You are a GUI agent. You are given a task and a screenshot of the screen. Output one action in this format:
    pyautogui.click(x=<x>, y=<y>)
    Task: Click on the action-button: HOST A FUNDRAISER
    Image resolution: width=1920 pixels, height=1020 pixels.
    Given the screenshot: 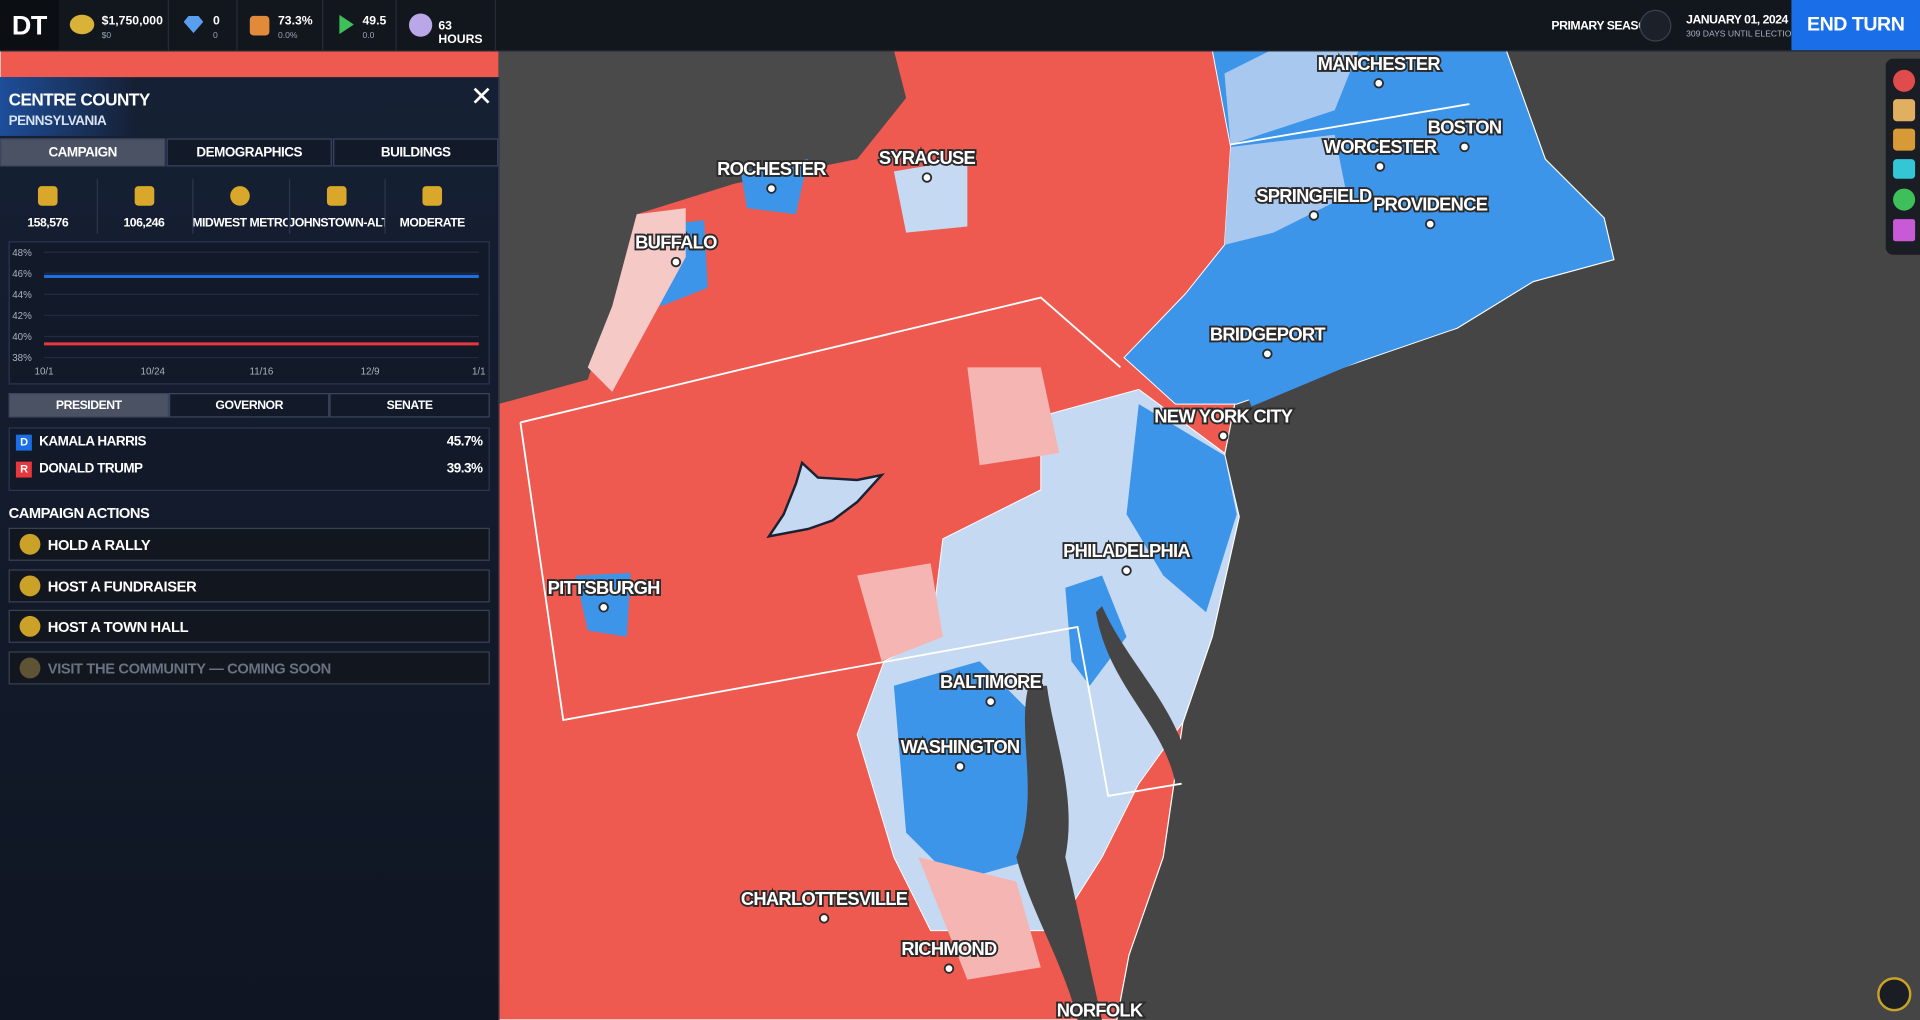 What is the action you would take?
    pyautogui.click(x=249, y=585)
    